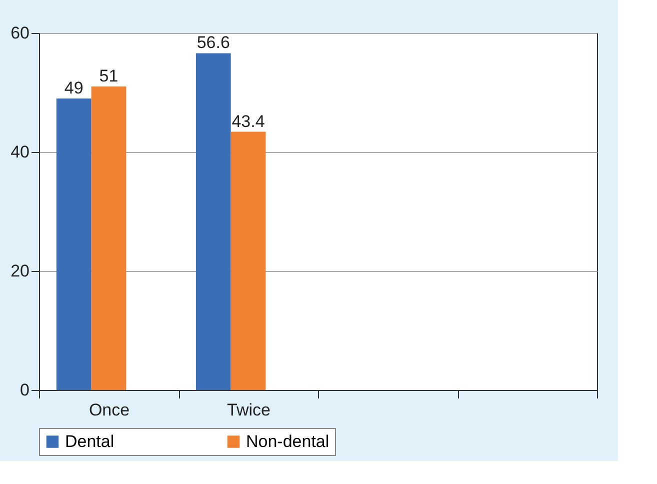 This screenshot has height=484, width=657. What do you see at coordinates (20, 152) in the screenshot?
I see `y-tick-label: 40` at bounding box center [20, 152].